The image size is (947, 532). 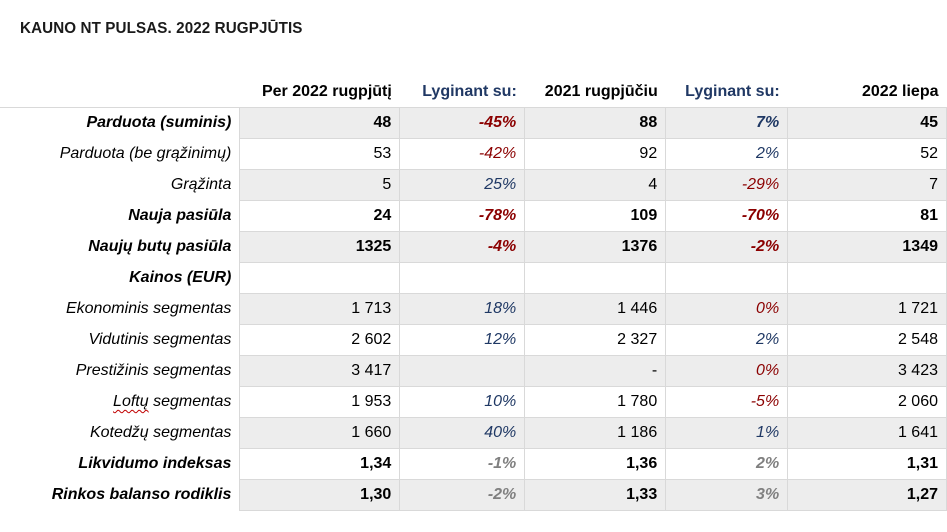 What do you see at coordinates (867, 464) in the screenshot?
I see `value-last-month-cell: 1,31` at bounding box center [867, 464].